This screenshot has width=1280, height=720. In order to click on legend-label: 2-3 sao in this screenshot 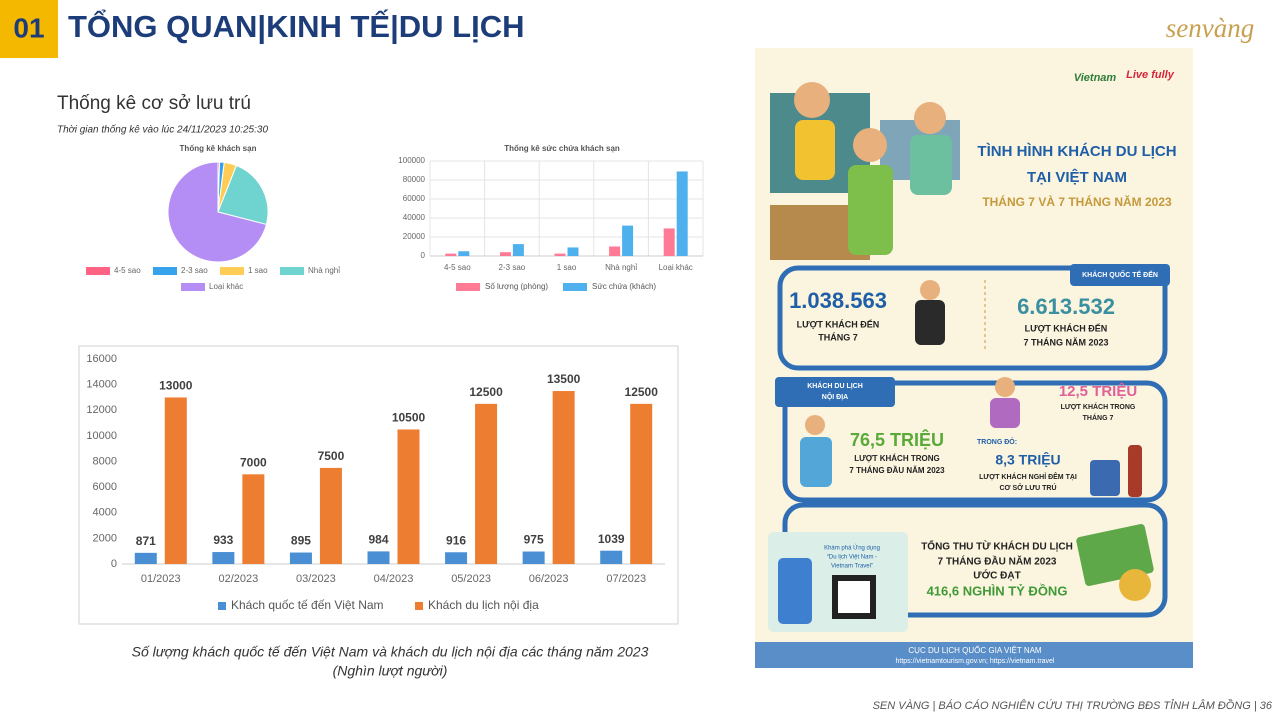, I will do `click(194, 270)`.